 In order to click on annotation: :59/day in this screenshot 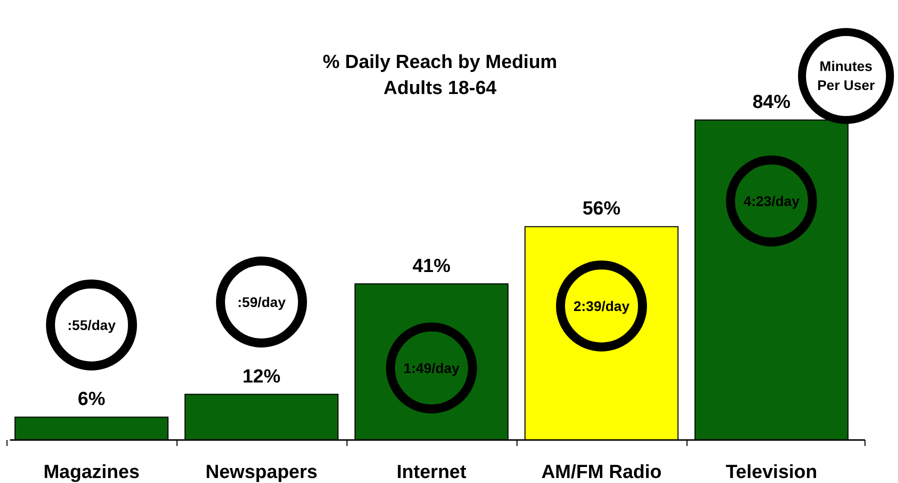, I will do `click(261, 302)`.